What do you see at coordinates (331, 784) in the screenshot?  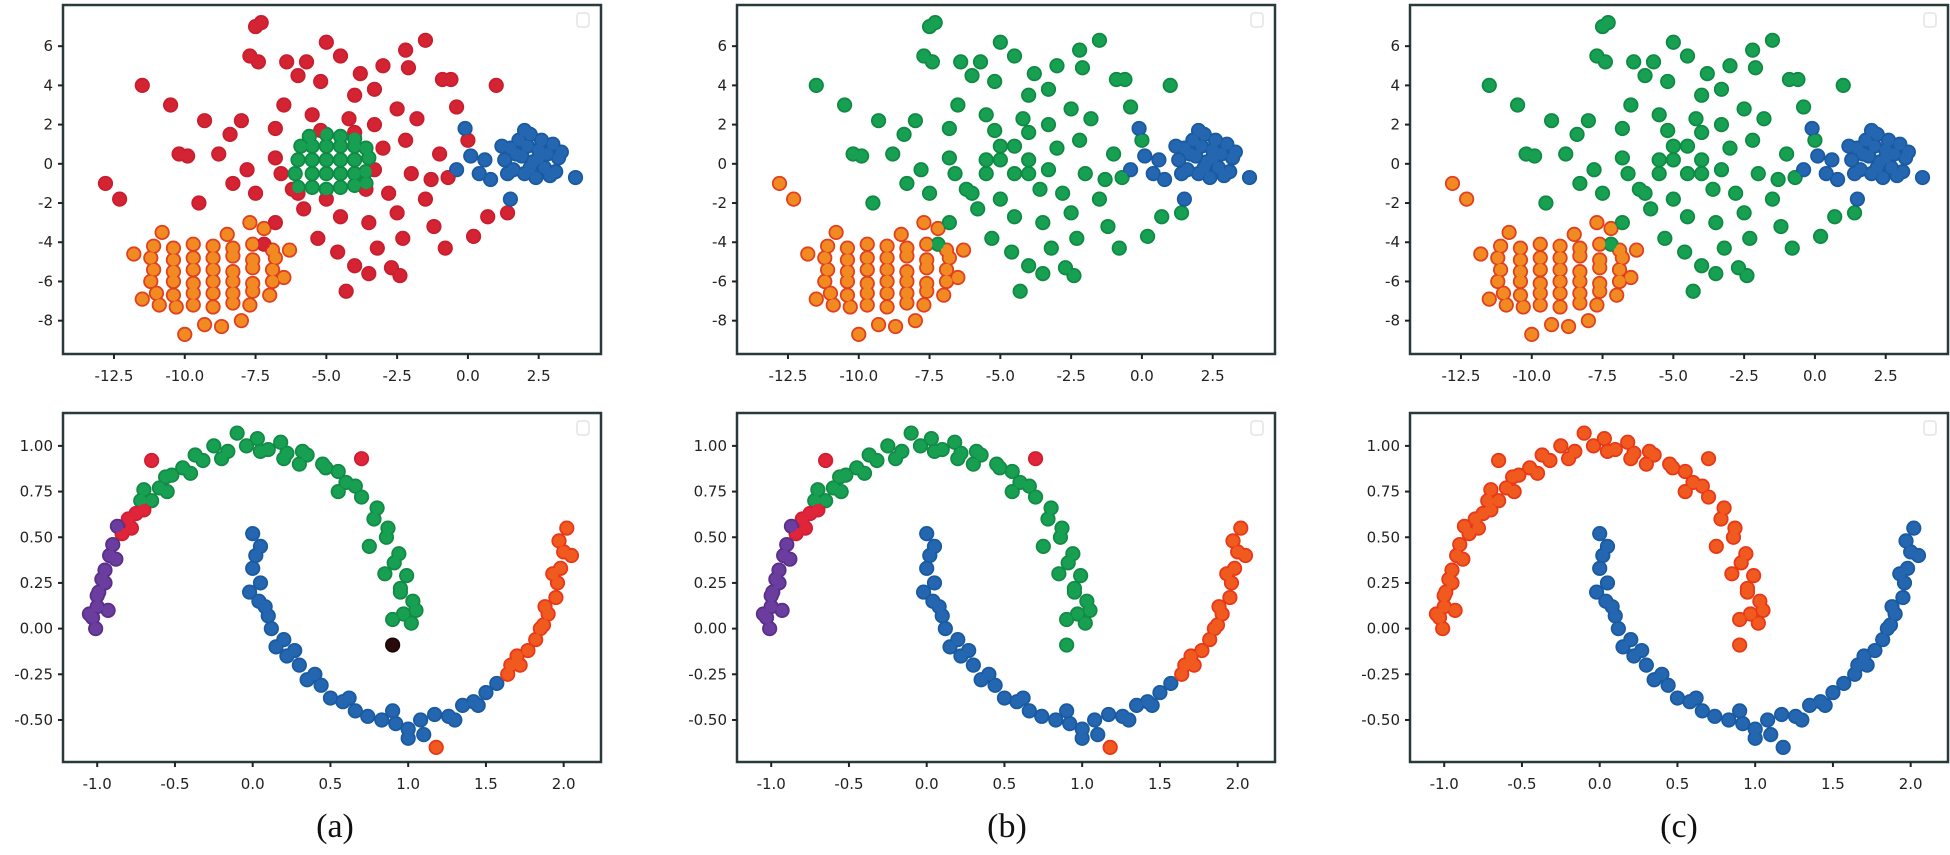 I see `x-tick-label: 0.5` at bounding box center [331, 784].